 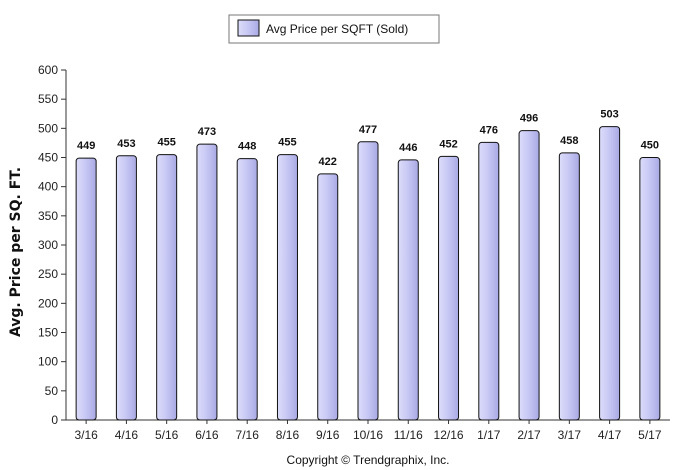 I want to click on y-axis-ticks: 0 50 100 150 200 250 300 350 400 450 500 550 600, so click(x=52, y=245).